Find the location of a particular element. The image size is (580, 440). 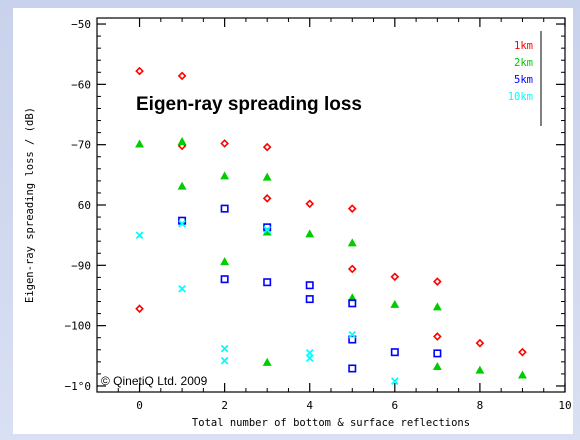

x-tick-label: 0 is located at coordinates (139, 405).